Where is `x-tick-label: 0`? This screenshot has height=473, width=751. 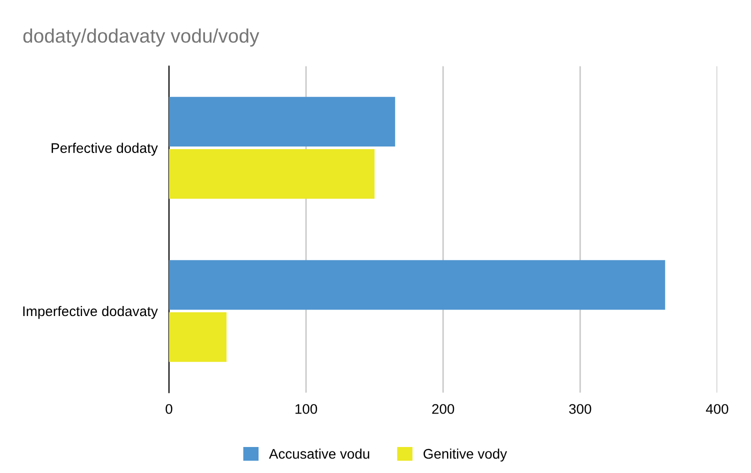
x-tick-label: 0 is located at coordinates (169, 409).